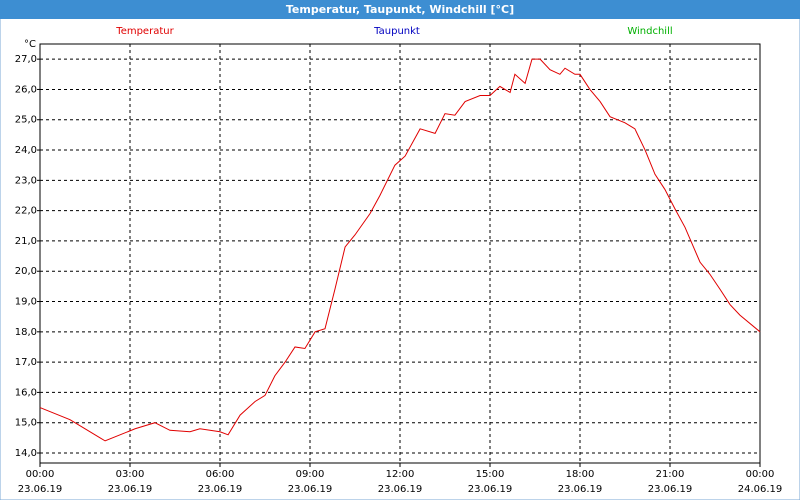  I want to click on x-tick-date: 24.06.19, so click(760, 489).